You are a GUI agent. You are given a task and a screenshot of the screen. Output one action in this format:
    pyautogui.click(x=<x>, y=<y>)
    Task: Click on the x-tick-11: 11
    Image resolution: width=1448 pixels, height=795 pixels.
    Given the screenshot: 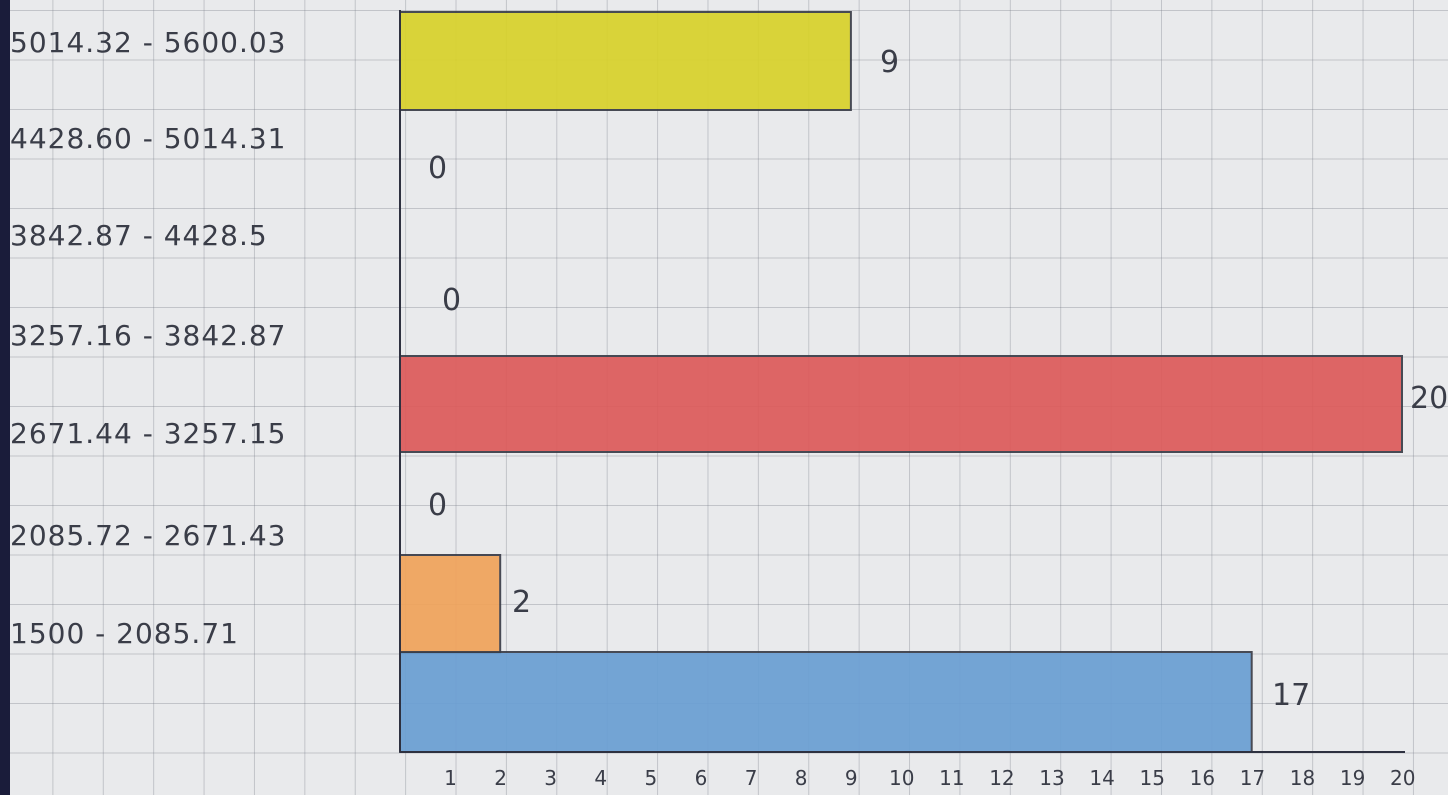 What is the action you would take?
    pyautogui.click(x=951, y=778)
    